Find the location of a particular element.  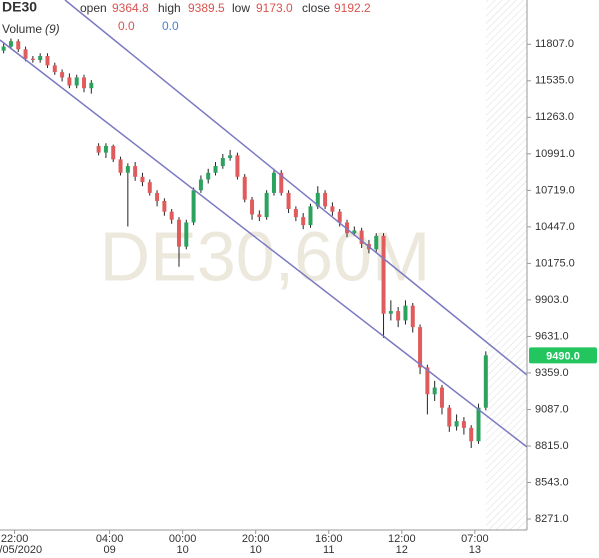

last-price-badge is located at coordinates (563, 355).